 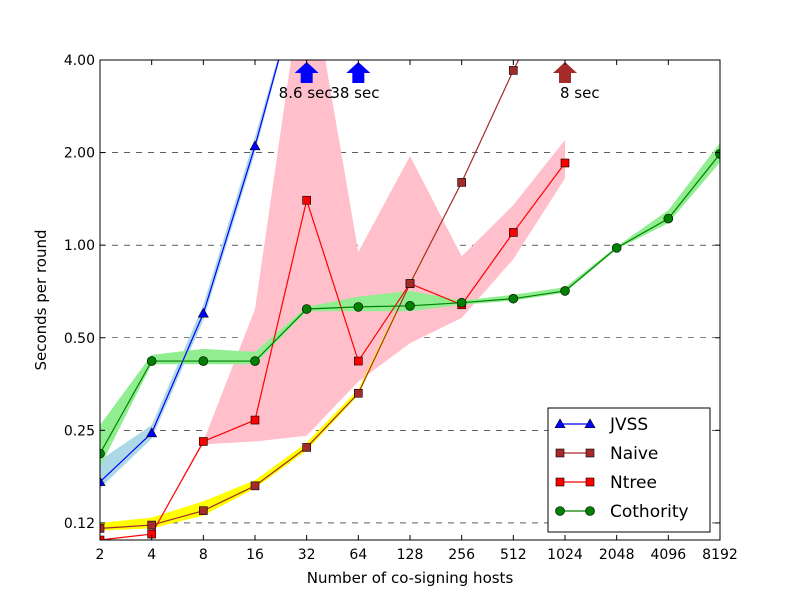 I want to click on legend-label: Ntree, so click(x=633, y=483).